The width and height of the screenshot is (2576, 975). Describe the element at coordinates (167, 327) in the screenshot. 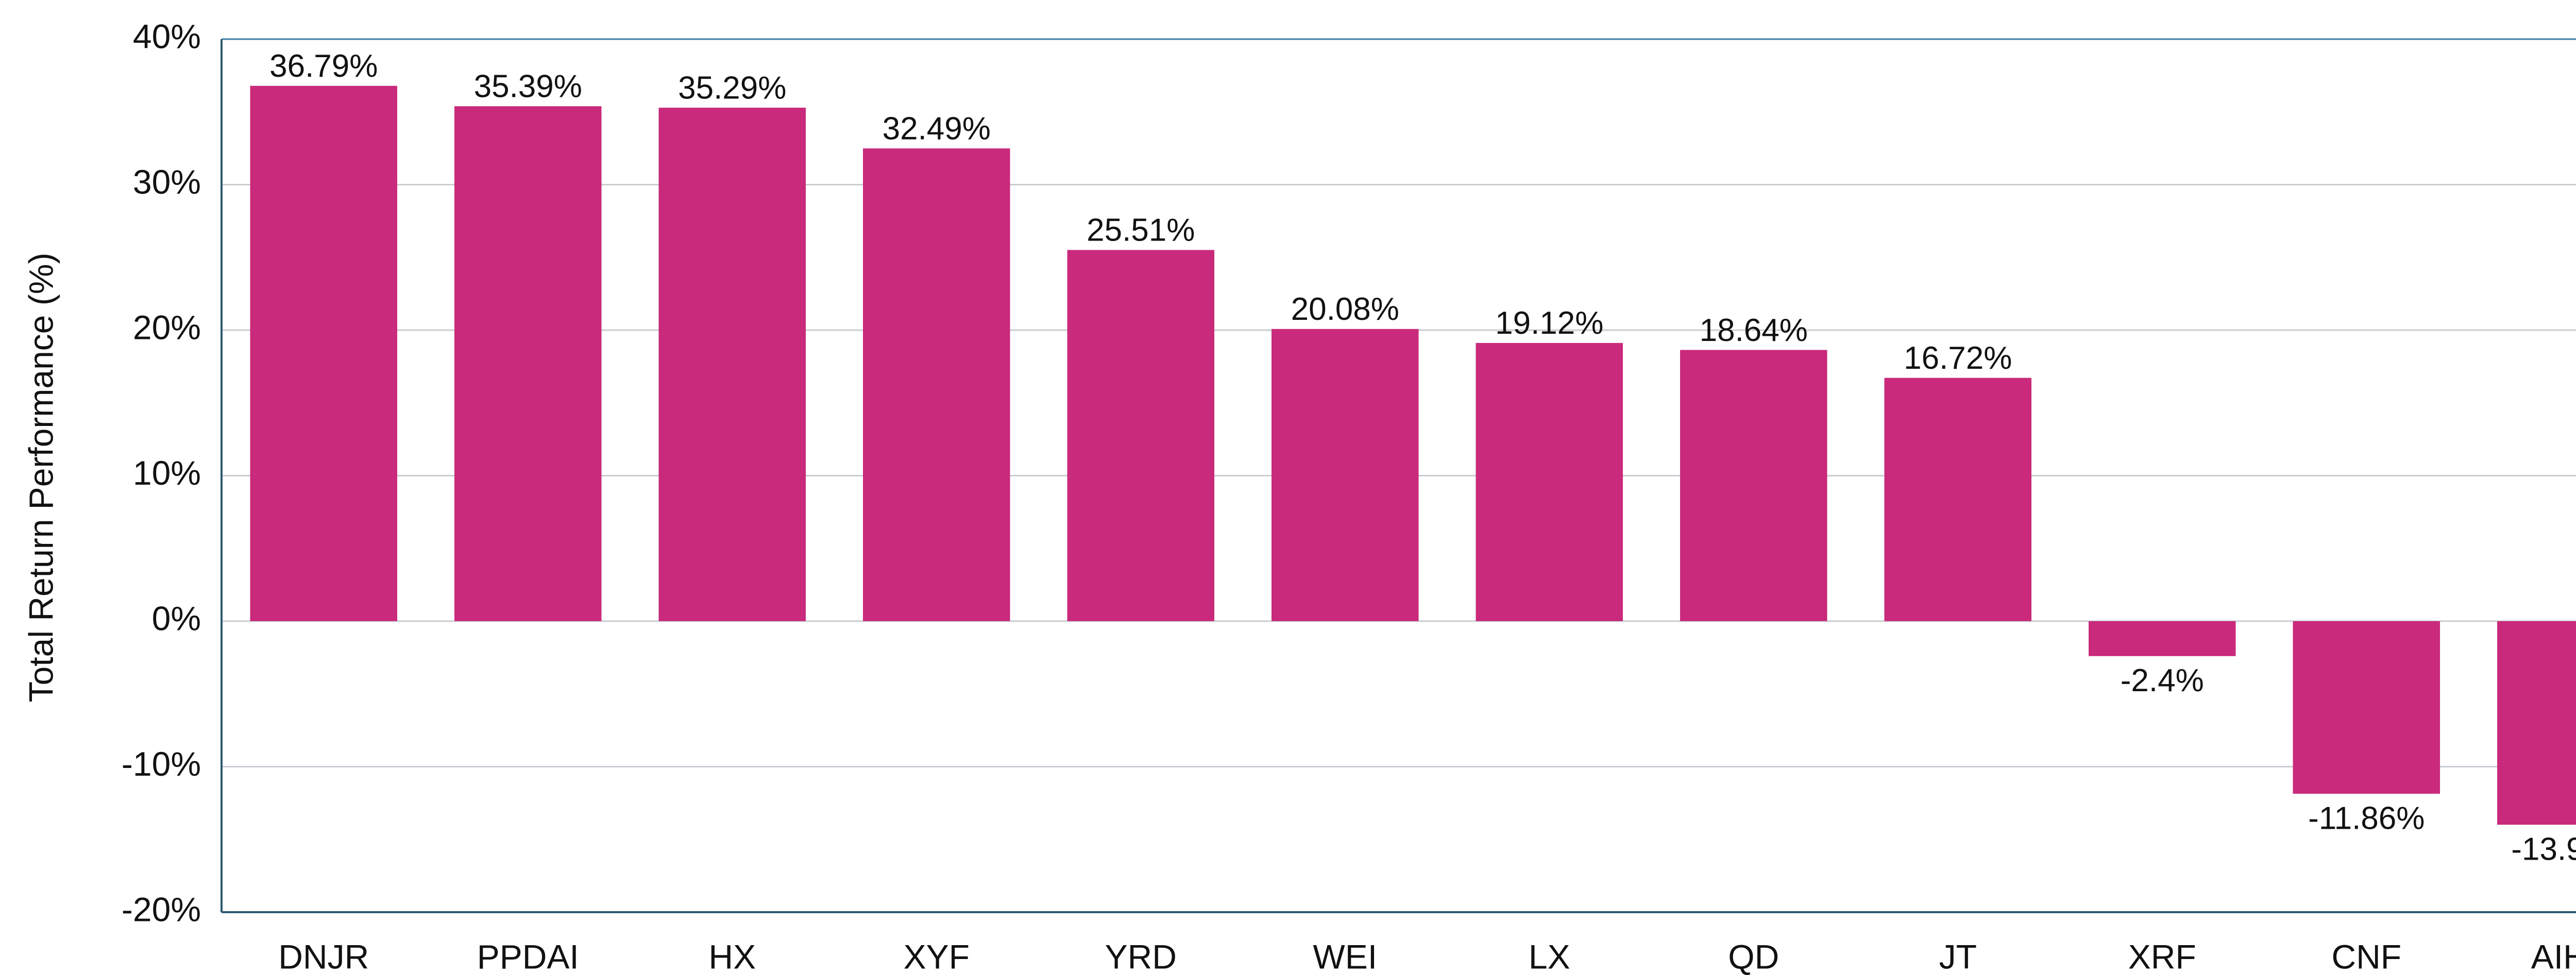

I see `y-tick-label: 20%` at that location.